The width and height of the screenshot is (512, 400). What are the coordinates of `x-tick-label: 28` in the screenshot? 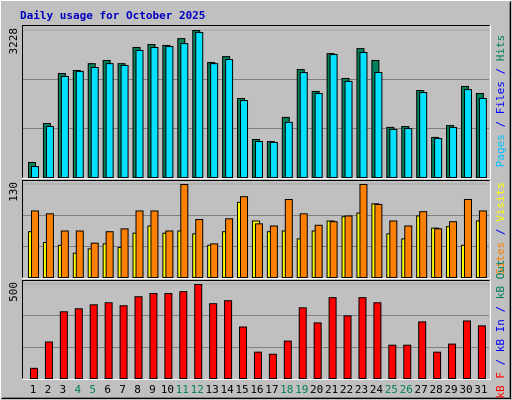 It's located at (435, 389).